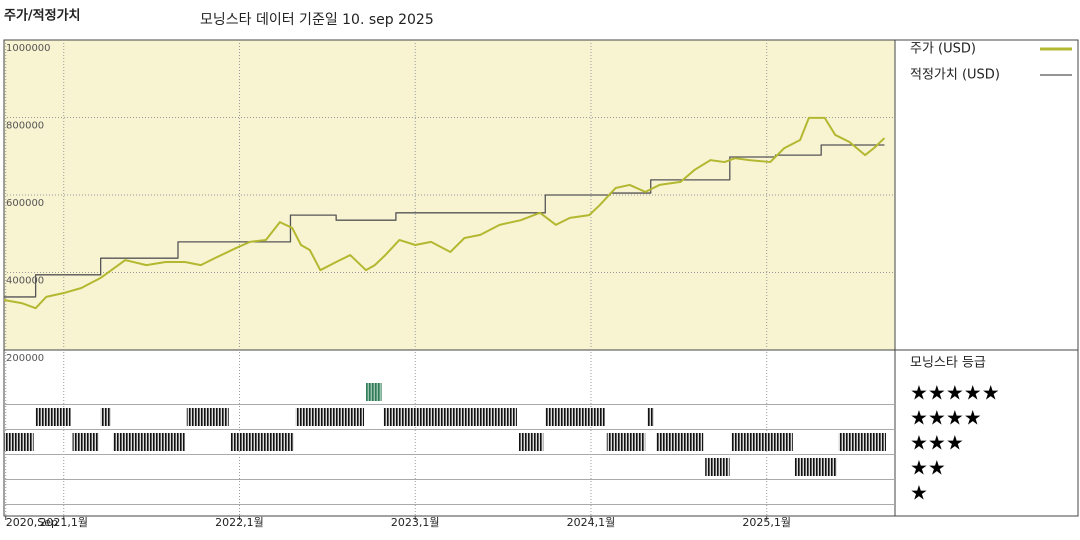 The width and height of the screenshot is (1080, 540). Describe the element at coordinates (946, 418) in the screenshot. I see `rating-label: ★★★★` at that location.